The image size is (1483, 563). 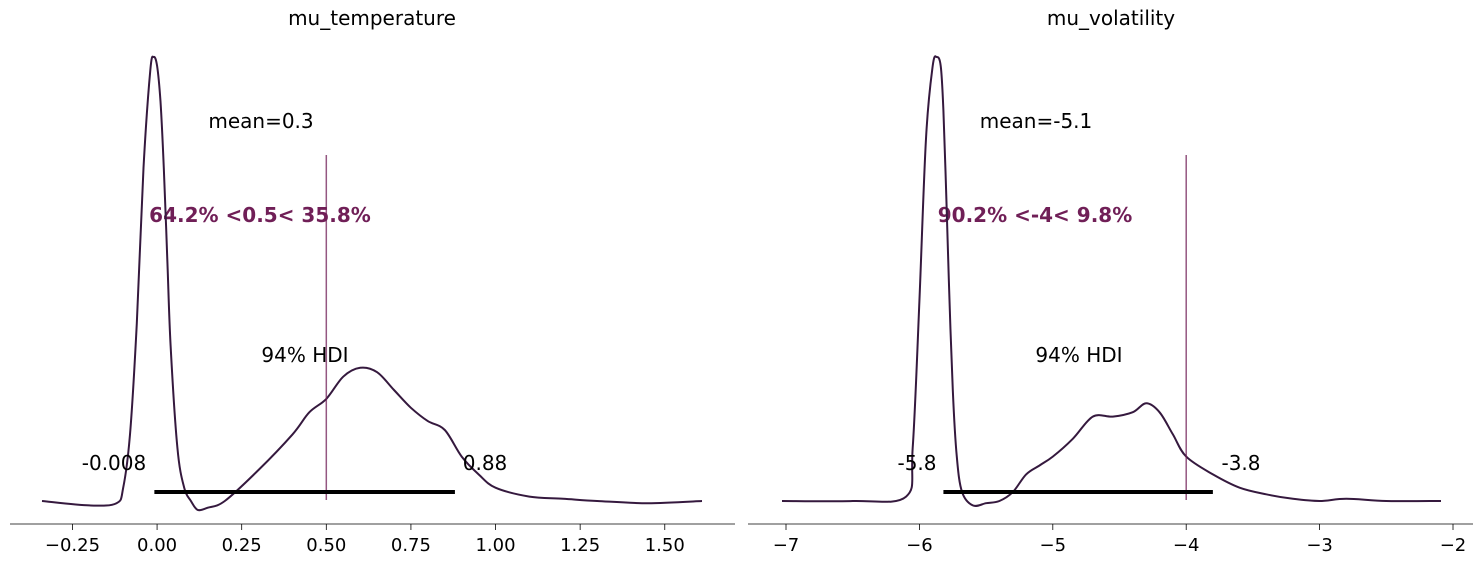 I want to click on chart-title: mu_temperature, so click(x=372, y=18).